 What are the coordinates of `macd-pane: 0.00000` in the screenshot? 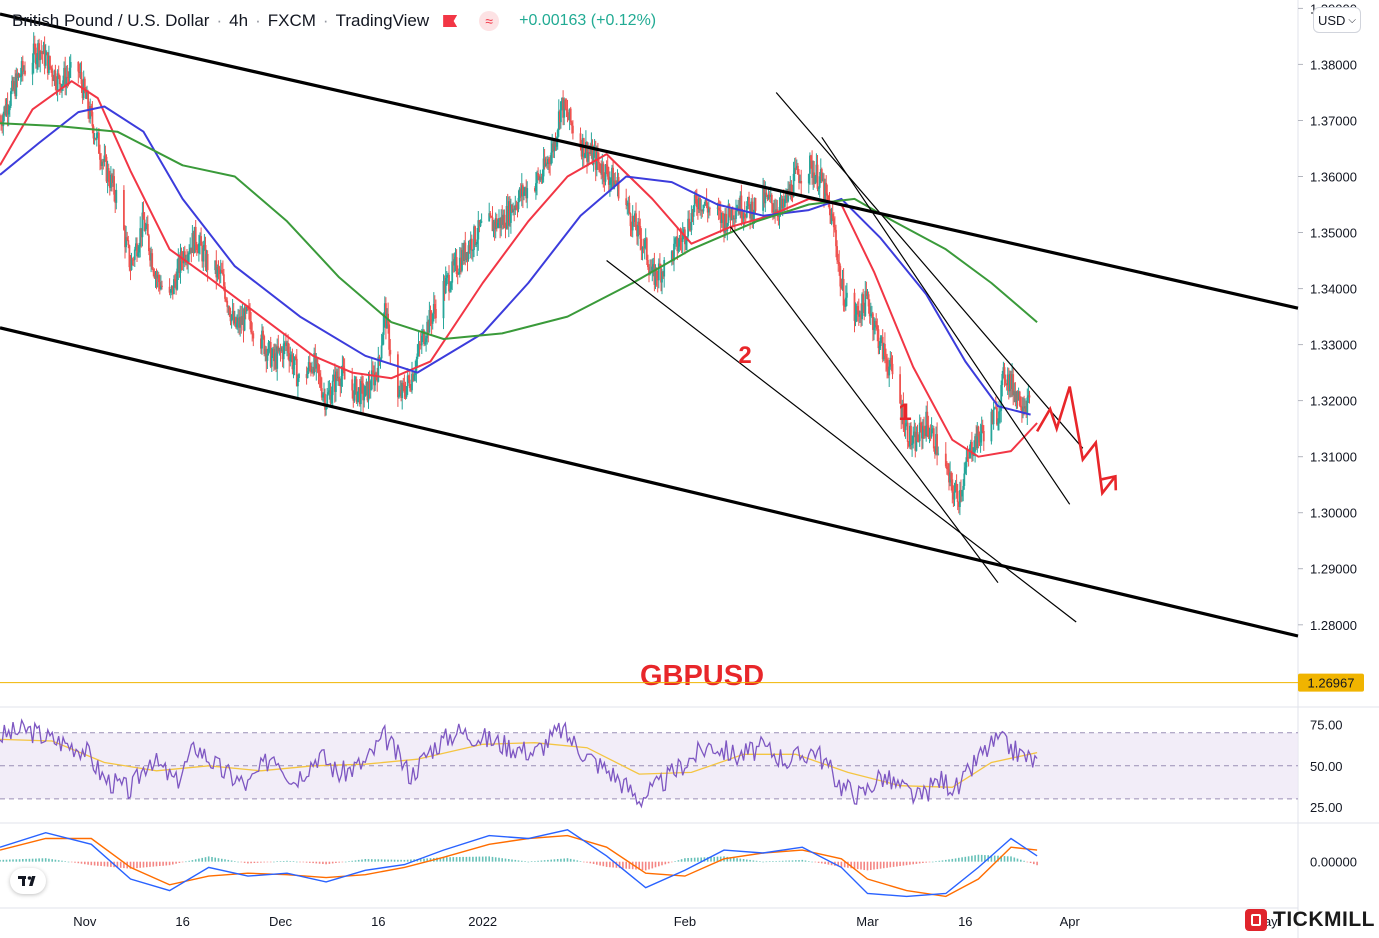 It's located at (678, 863).